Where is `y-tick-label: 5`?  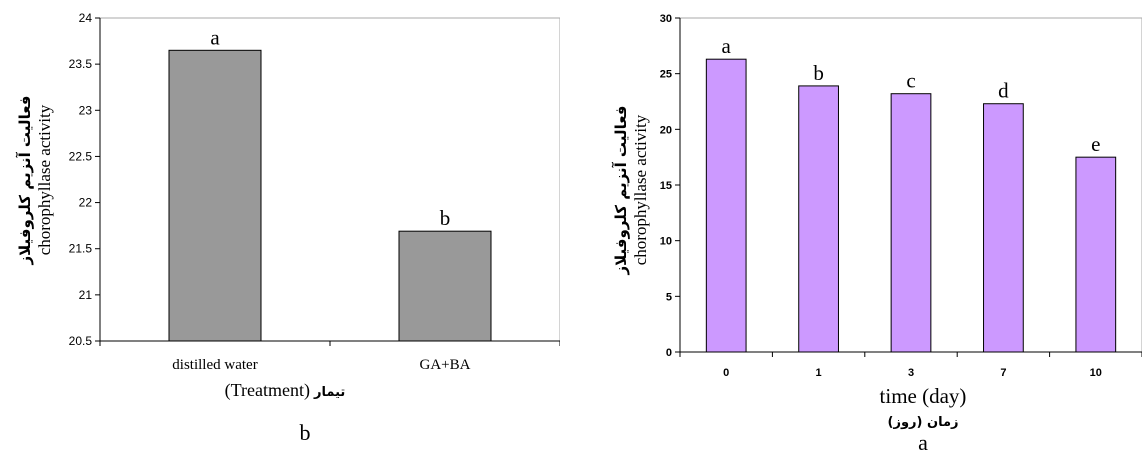
y-tick-label: 5 is located at coordinates (669, 297).